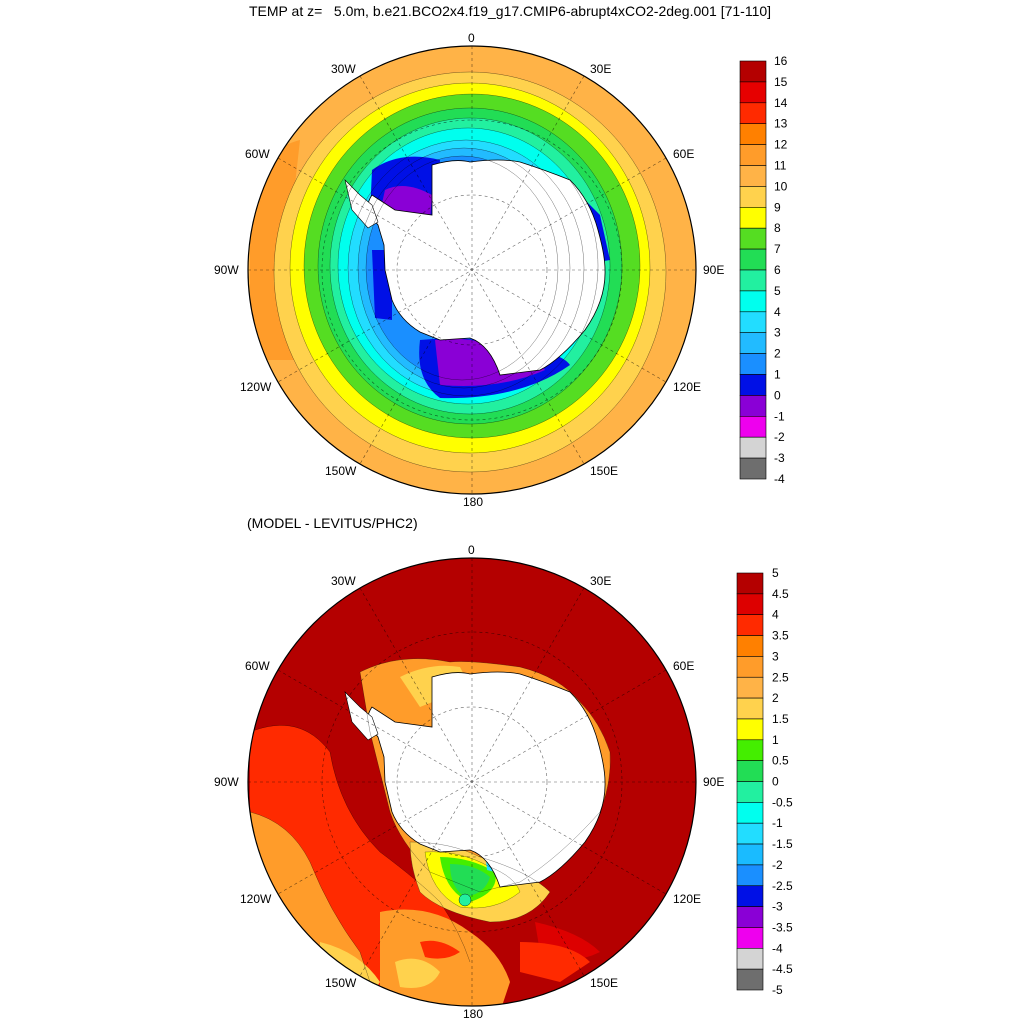 The image size is (1024, 1024). I want to click on bottom-colorbar-tick-label: -0.5, so click(782, 802).